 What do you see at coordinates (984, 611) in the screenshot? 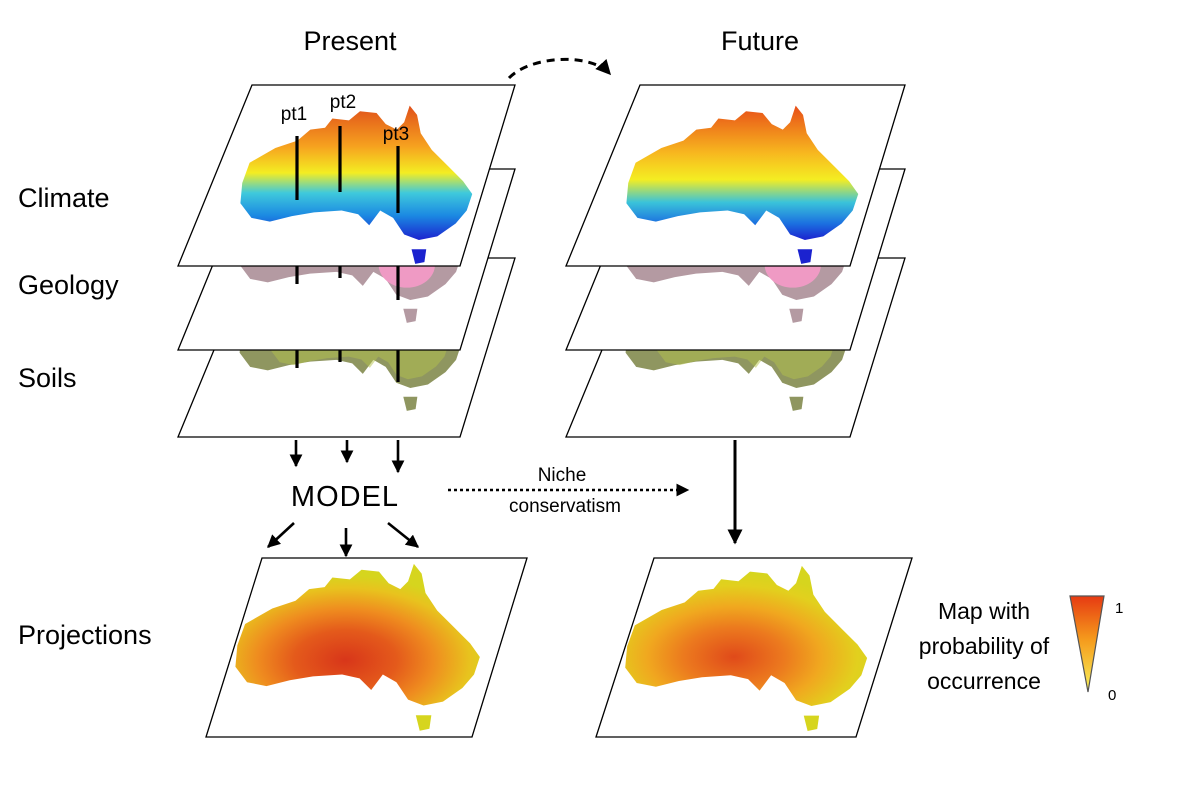
I see `legend-line1: Map with` at bounding box center [984, 611].